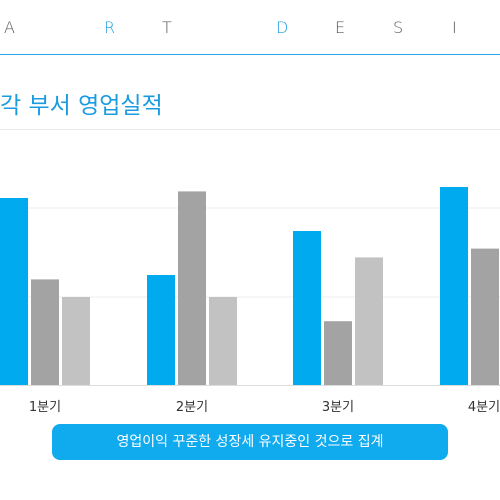  What do you see at coordinates (282, 27) in the screenshot?
I see `header-letter: D` at bounding box center [282, 27].